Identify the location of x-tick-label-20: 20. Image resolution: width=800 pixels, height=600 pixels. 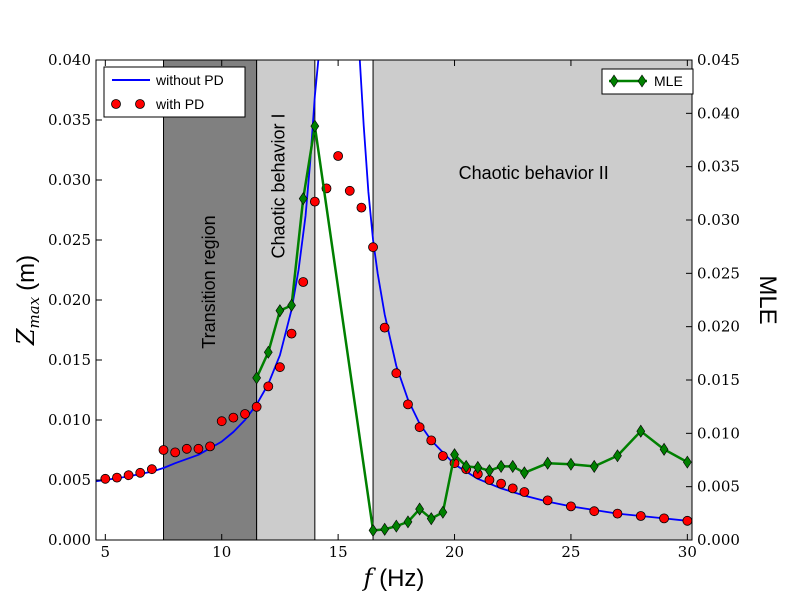
(454, 552).